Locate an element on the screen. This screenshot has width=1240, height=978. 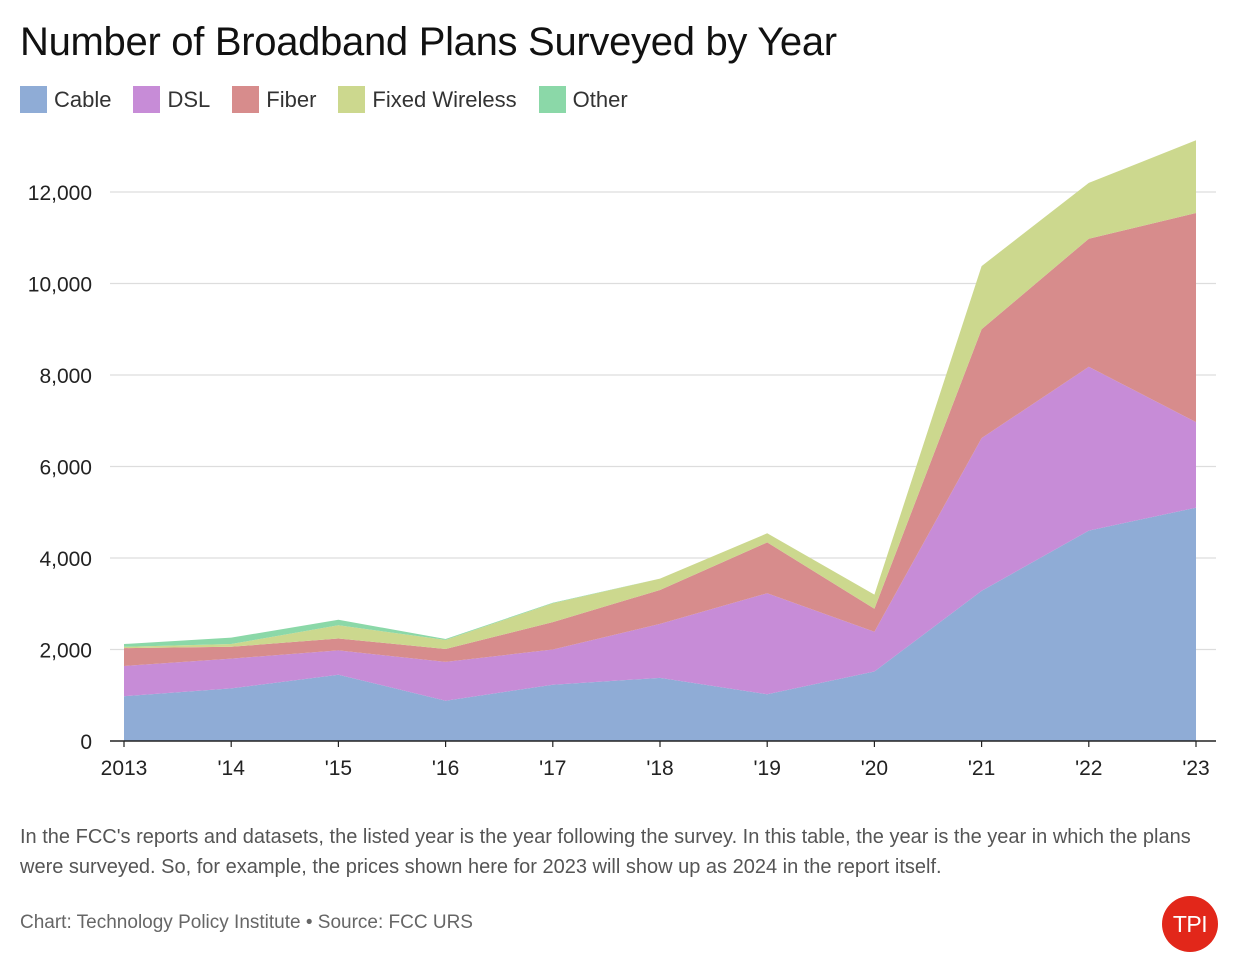
y-tick-label: 0 is located at coordinates (86, 742).